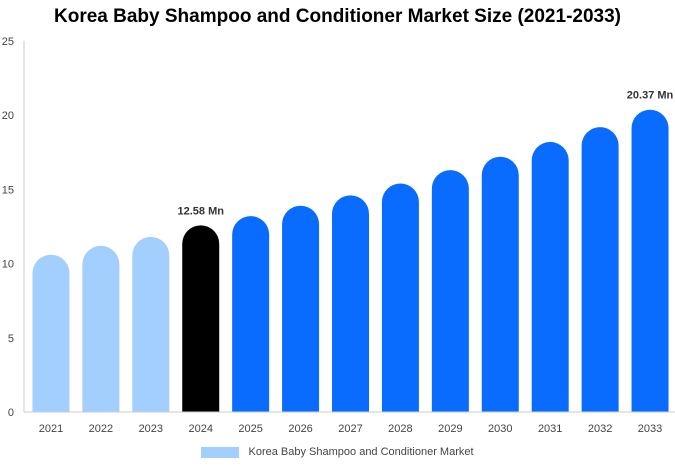 The height and width of the screenshot is (469, 675). I want to click on x-tick-label: 2025, so click(250, 429).